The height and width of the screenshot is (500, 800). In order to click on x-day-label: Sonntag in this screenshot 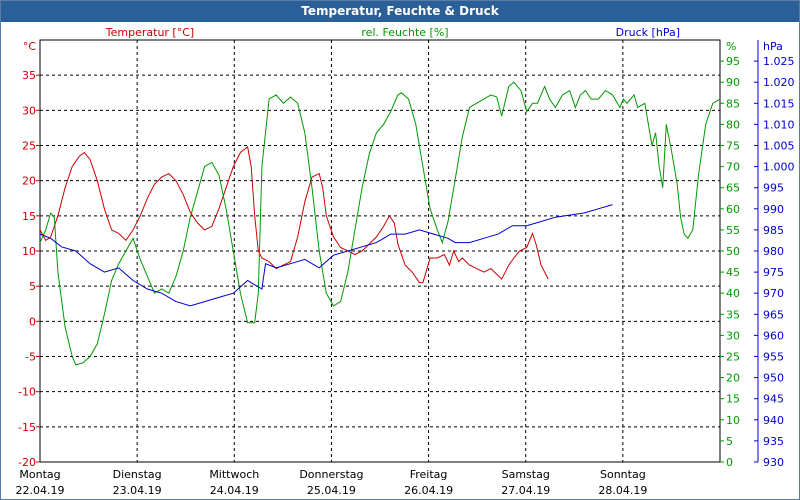, I will do `click(623, 474)`.